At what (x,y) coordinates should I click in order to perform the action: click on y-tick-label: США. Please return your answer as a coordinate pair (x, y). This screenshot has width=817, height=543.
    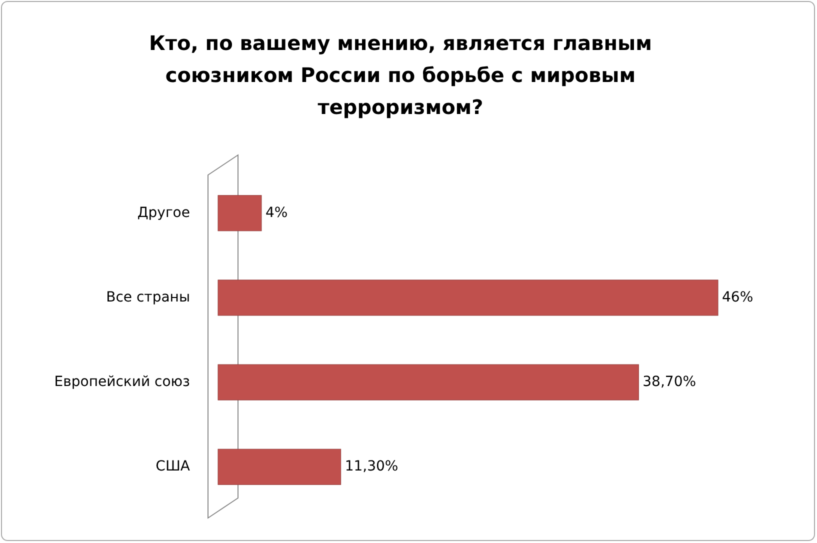
    Looking at the image, I should click on (173, 466).